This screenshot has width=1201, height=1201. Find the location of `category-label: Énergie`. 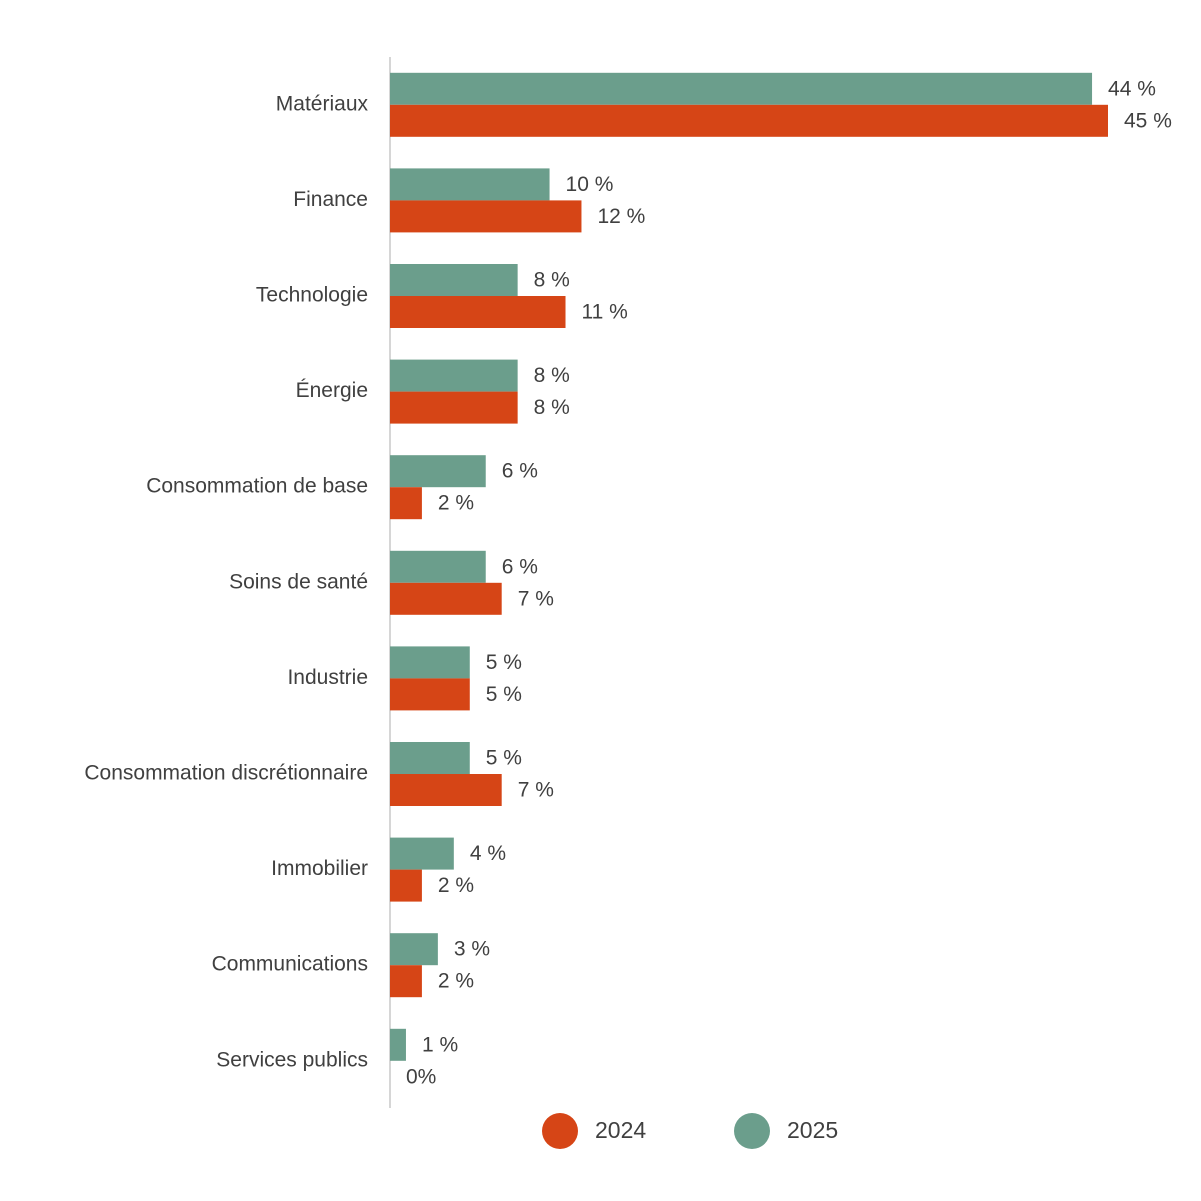

category-label: Énergie is located at coordinates (332, 390).